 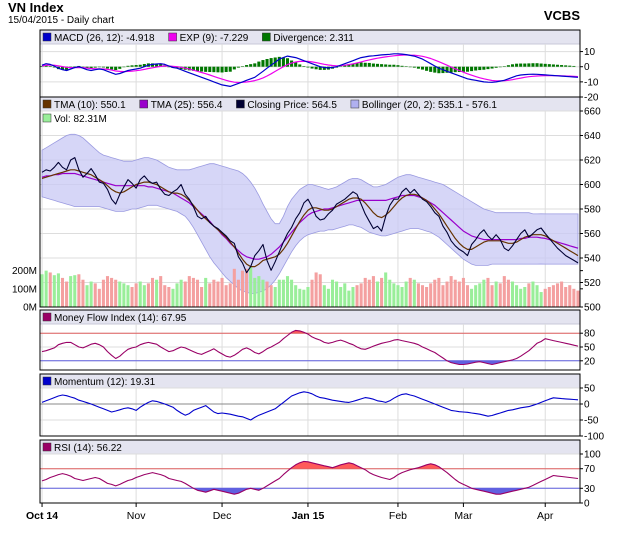 What do you see at coordinates (310, 317) in the screenshot?
I see `mfi-legend-band` at bounding box center [310, 317].